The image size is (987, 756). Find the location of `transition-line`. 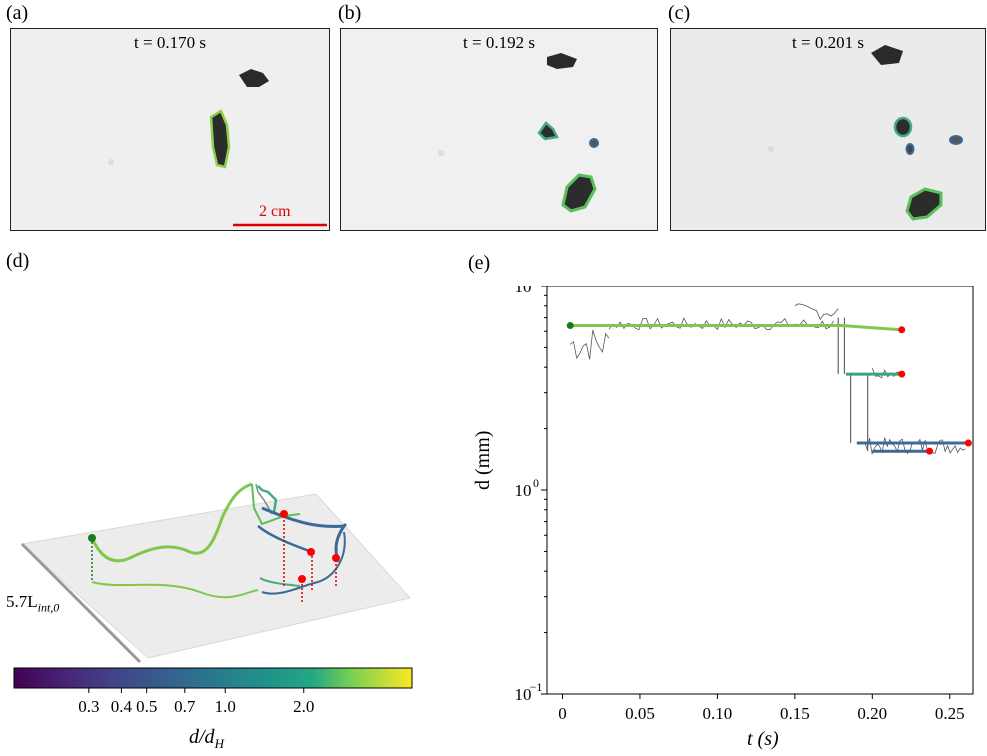

transition-line is located at coordinates (859, 413).